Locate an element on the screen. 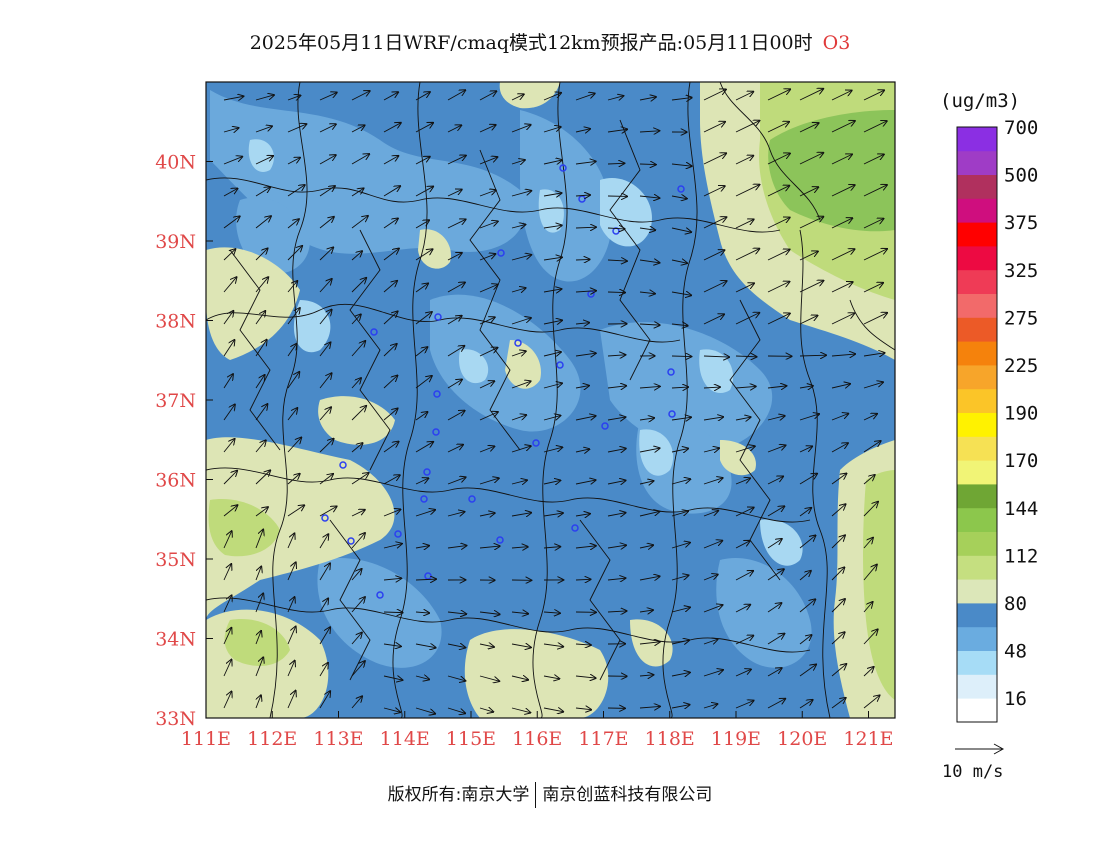 This screenshot has width=1100, height=850. footer-divider is located at coordinates (536, 795).